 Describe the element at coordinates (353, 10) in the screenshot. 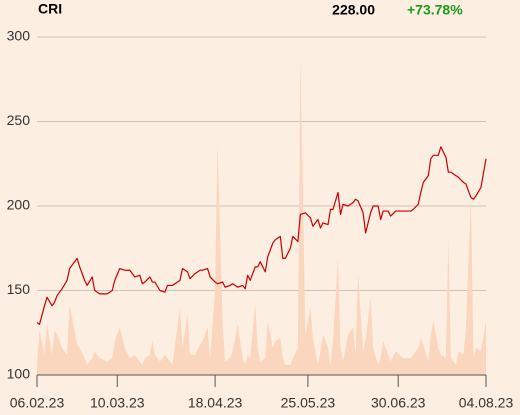

I see `last-price: 228.00` at that location.